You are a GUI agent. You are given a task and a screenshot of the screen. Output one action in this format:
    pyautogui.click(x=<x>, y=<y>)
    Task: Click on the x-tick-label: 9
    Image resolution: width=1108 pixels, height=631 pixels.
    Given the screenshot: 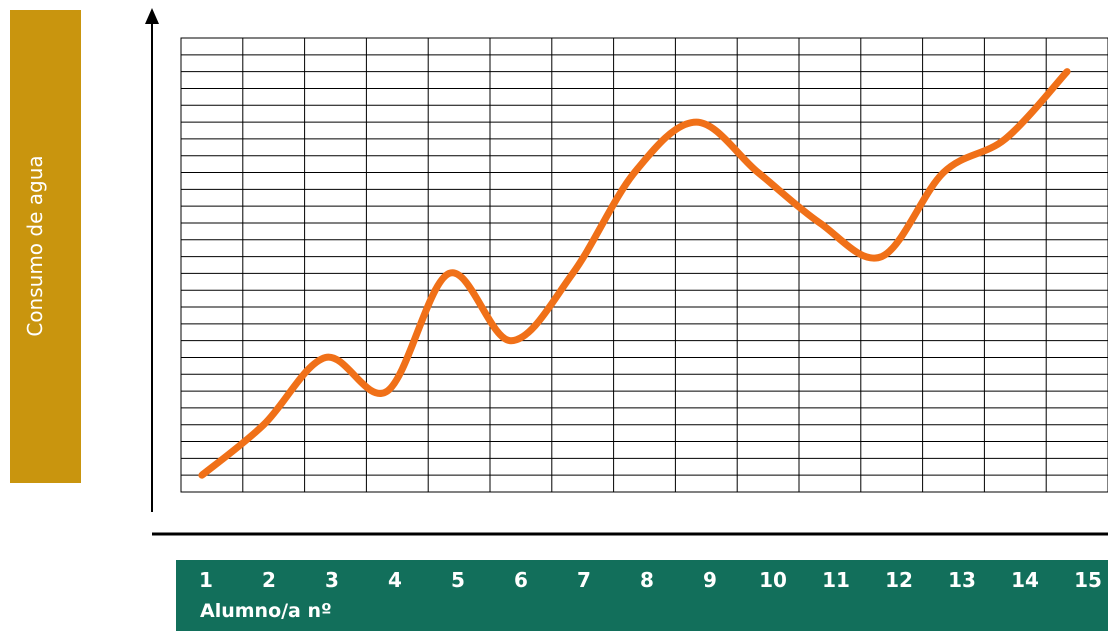 What is the action you would take?
    pyautogui.click(x=710, y=580)
    